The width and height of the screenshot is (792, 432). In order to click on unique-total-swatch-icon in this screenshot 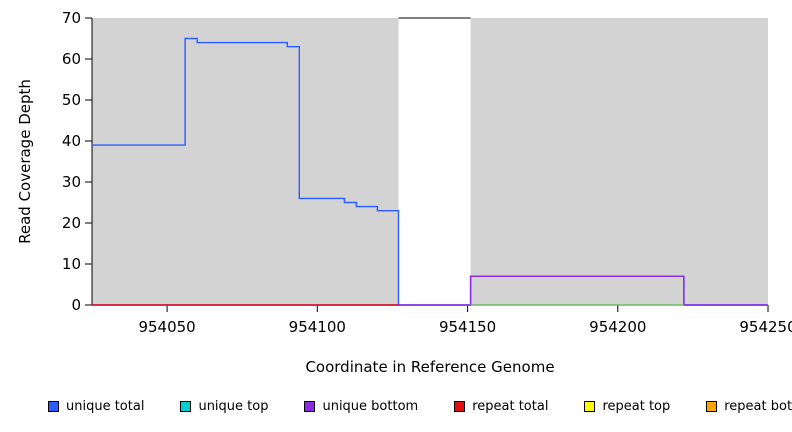, I will do `click(53, 406)`.